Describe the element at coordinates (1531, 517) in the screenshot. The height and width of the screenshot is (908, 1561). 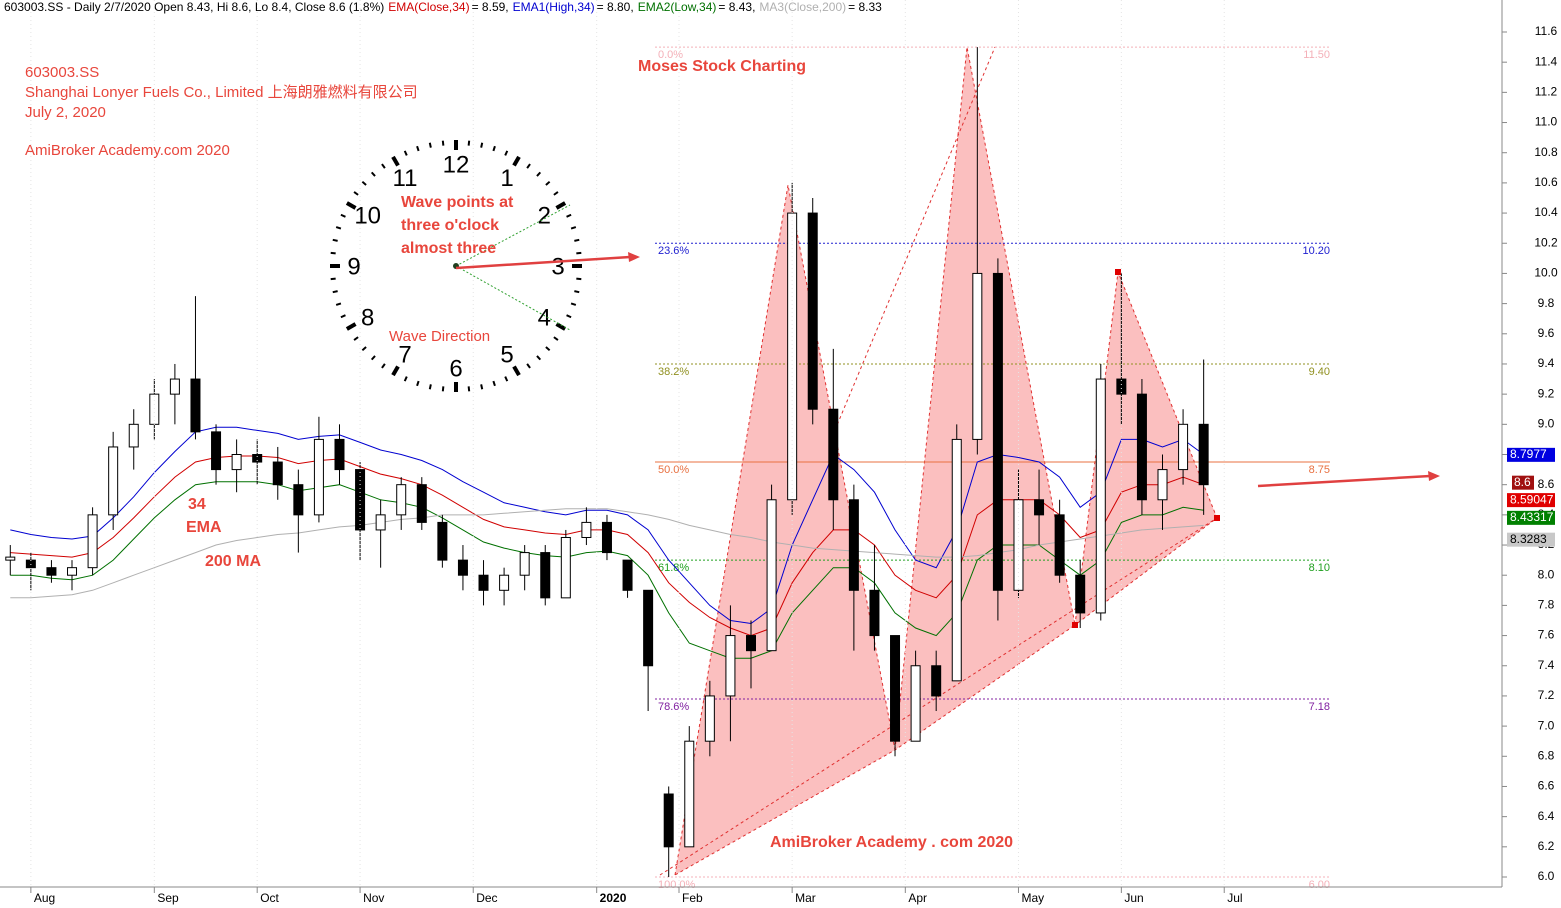
I see `price-tag` at that location.